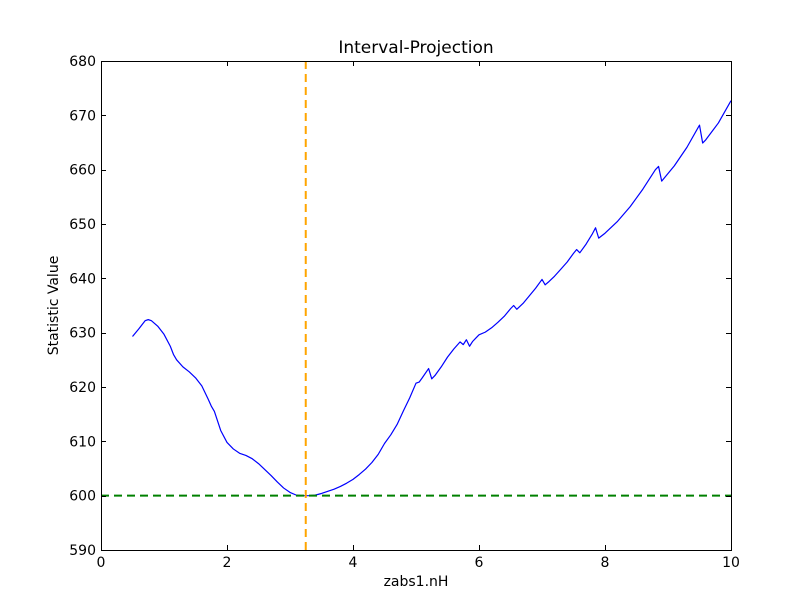 This screenshot has width=812, height=612. I want to click on x-tick-label: 10, so click(731, 563).